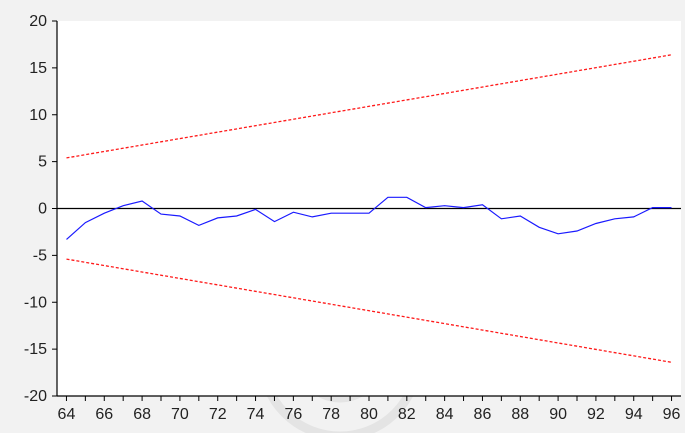 This screenshot has width=685, height=433. I want to click on x-tick-label: 72, so click(218, 414).